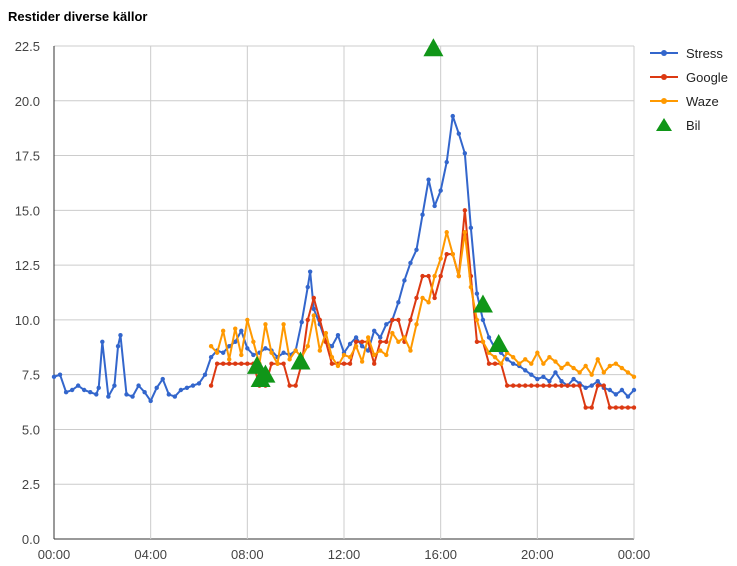 Image resolution: width=737 pixels, height=566 pixels. I want to click on legend-item: Google, so click(689, 77).